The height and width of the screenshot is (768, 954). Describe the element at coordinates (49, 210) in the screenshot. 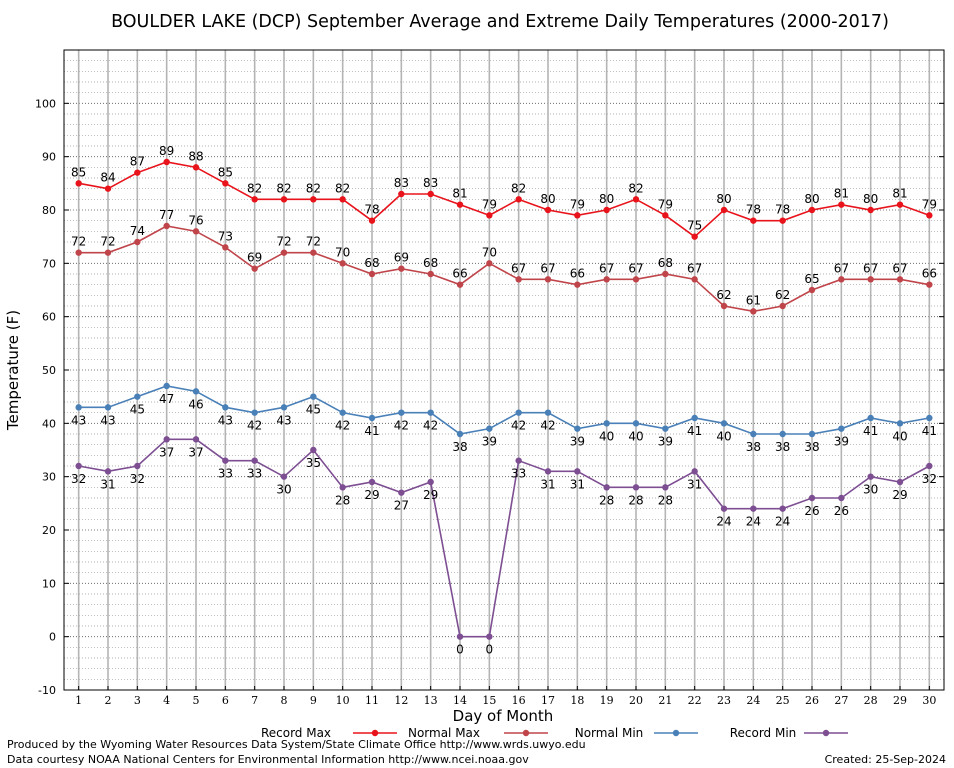

I see `y-tick-label: 80` at that location.